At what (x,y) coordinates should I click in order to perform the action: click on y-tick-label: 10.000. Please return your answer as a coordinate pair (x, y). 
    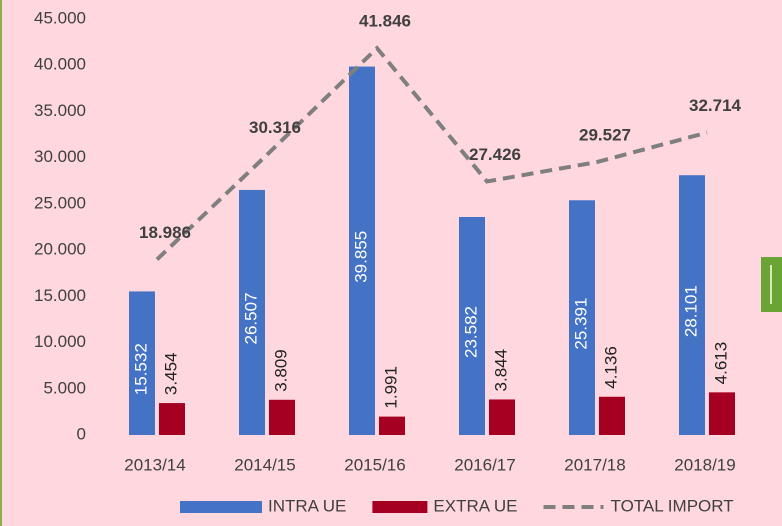
    Looking at the image, I should click on (60, 341).